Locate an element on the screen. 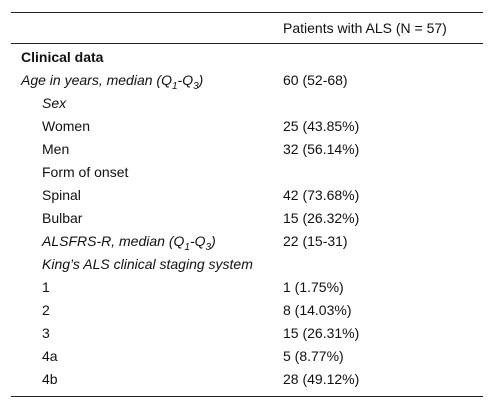 The height and width of the screenshot is (407, 494). row-value-stage-2: 8 (14.03%) is located at coordinates (317, 310).